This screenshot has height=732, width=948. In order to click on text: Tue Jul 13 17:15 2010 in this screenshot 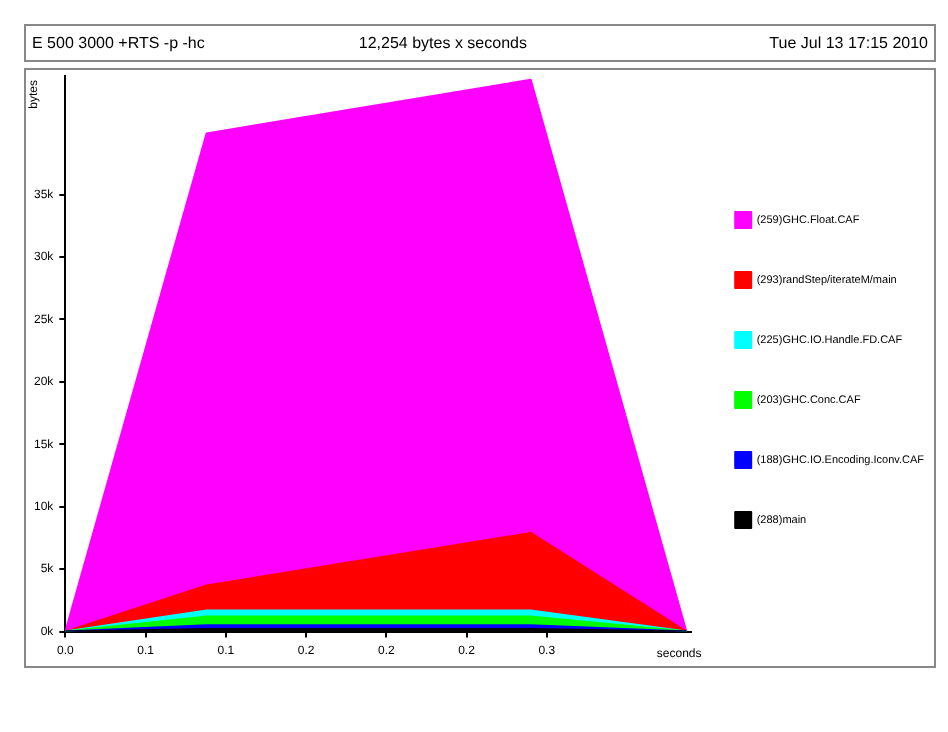, I will do `click(849, 43)`.